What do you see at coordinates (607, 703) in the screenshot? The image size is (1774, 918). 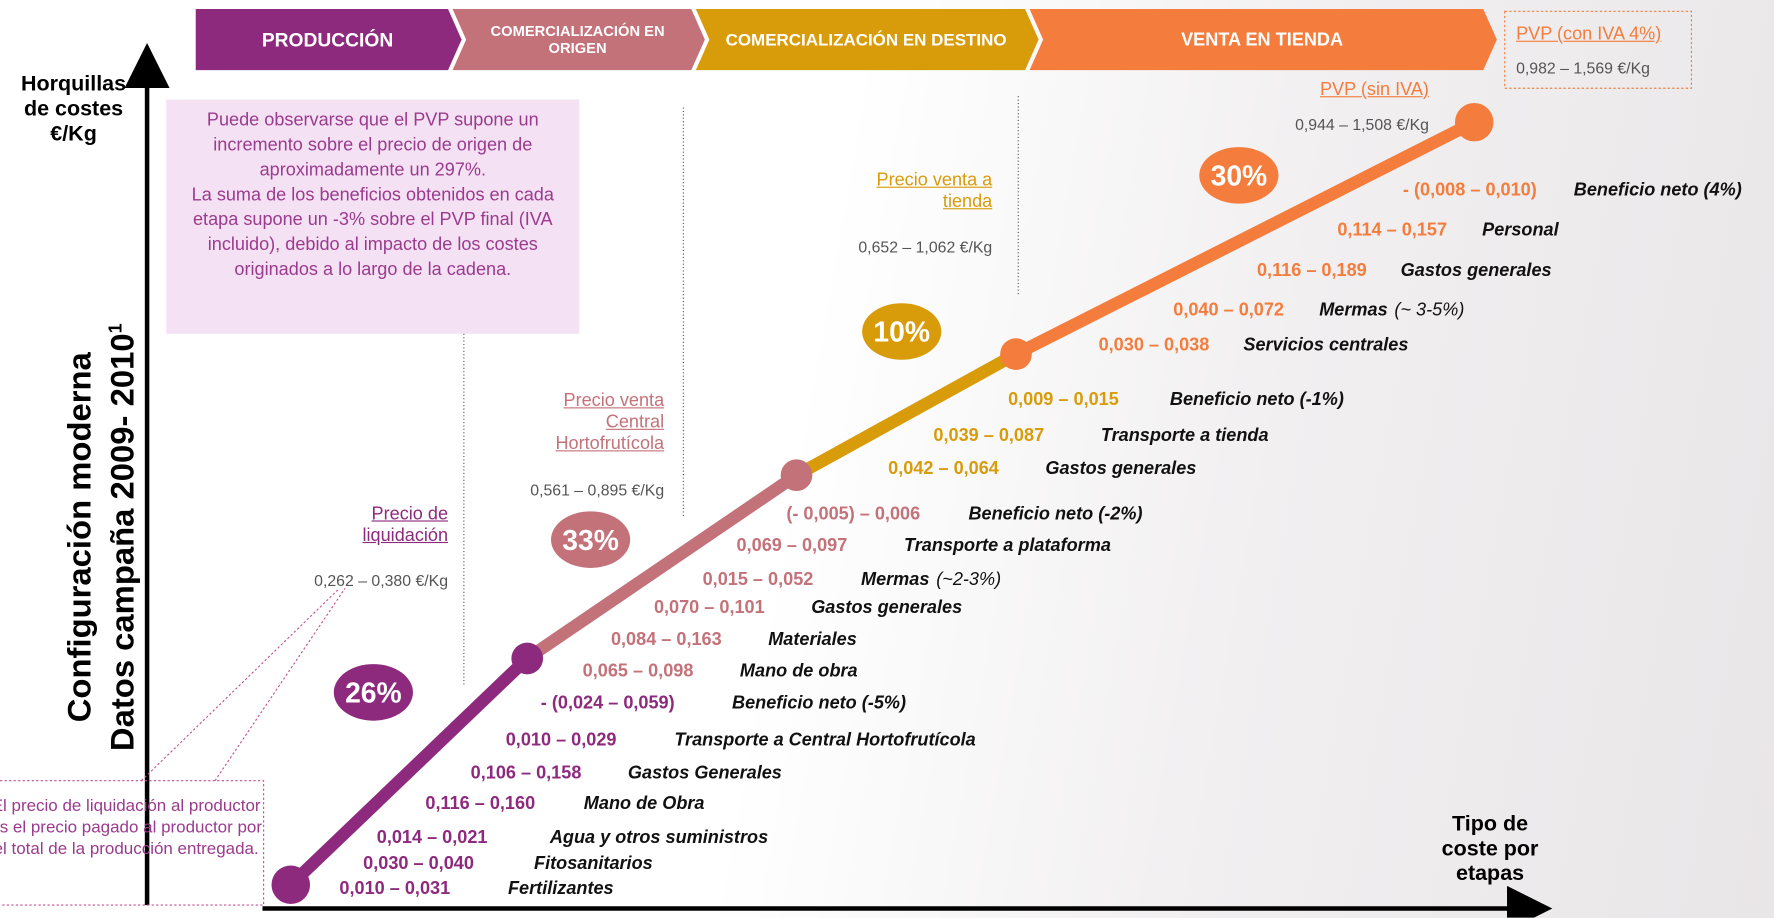 I see `cost-range: - (0,024 – 0,059)` at bounding box center [607, 703].